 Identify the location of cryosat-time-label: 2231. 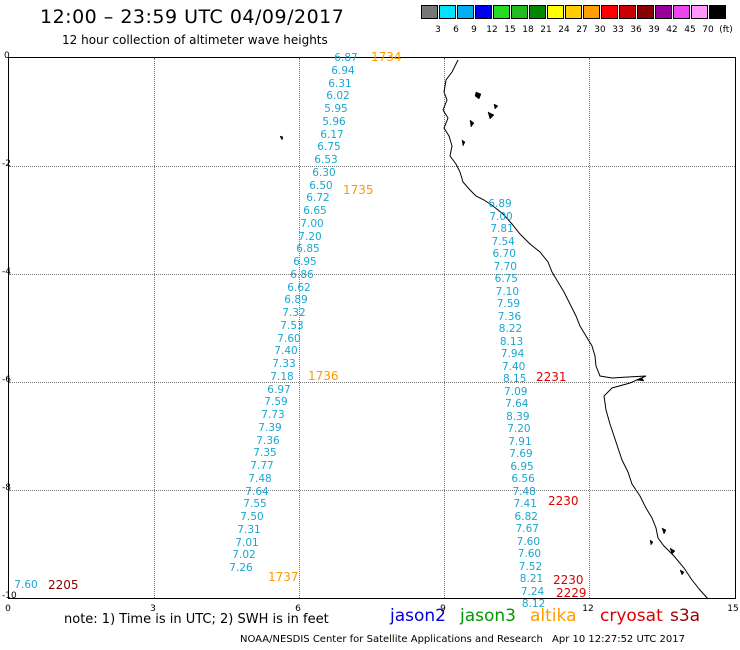
(551, 377).